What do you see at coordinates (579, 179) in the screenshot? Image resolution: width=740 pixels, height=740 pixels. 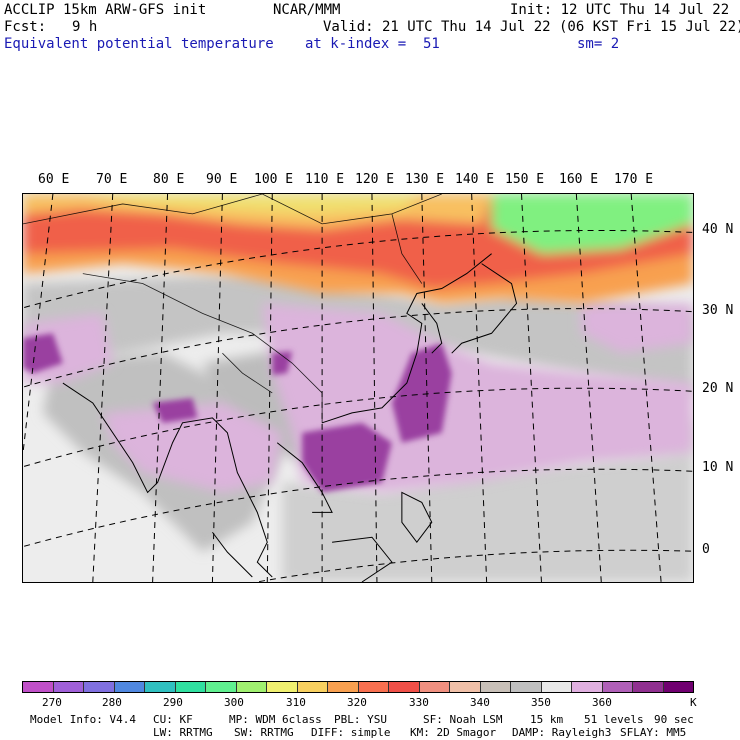 I see `lon-label: 160 E` at bounding box center [579, 179].